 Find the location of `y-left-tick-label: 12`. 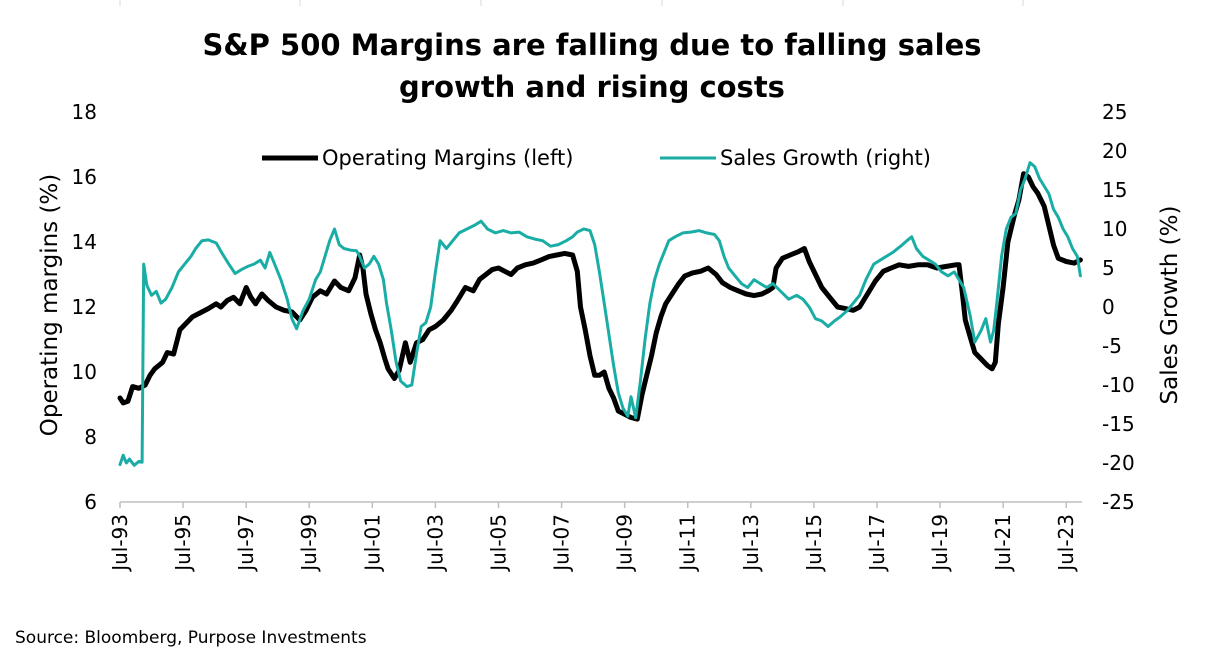

y-left-tick-label: 12 is located at coordinates (84, 307).